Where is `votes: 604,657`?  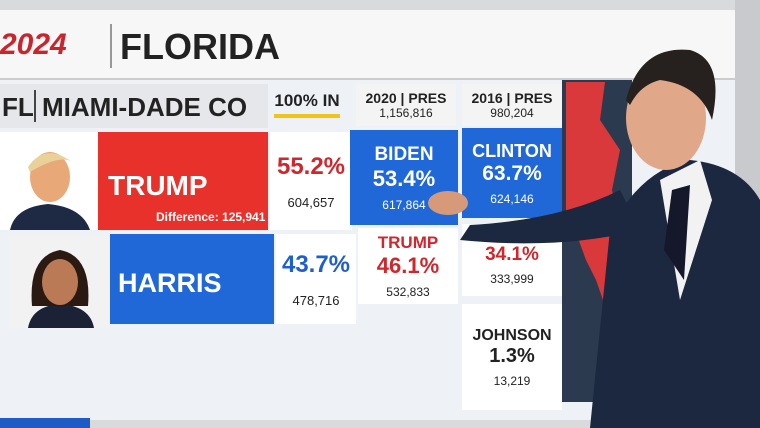
votes: 604,657 is located at coordinates (311, 202).